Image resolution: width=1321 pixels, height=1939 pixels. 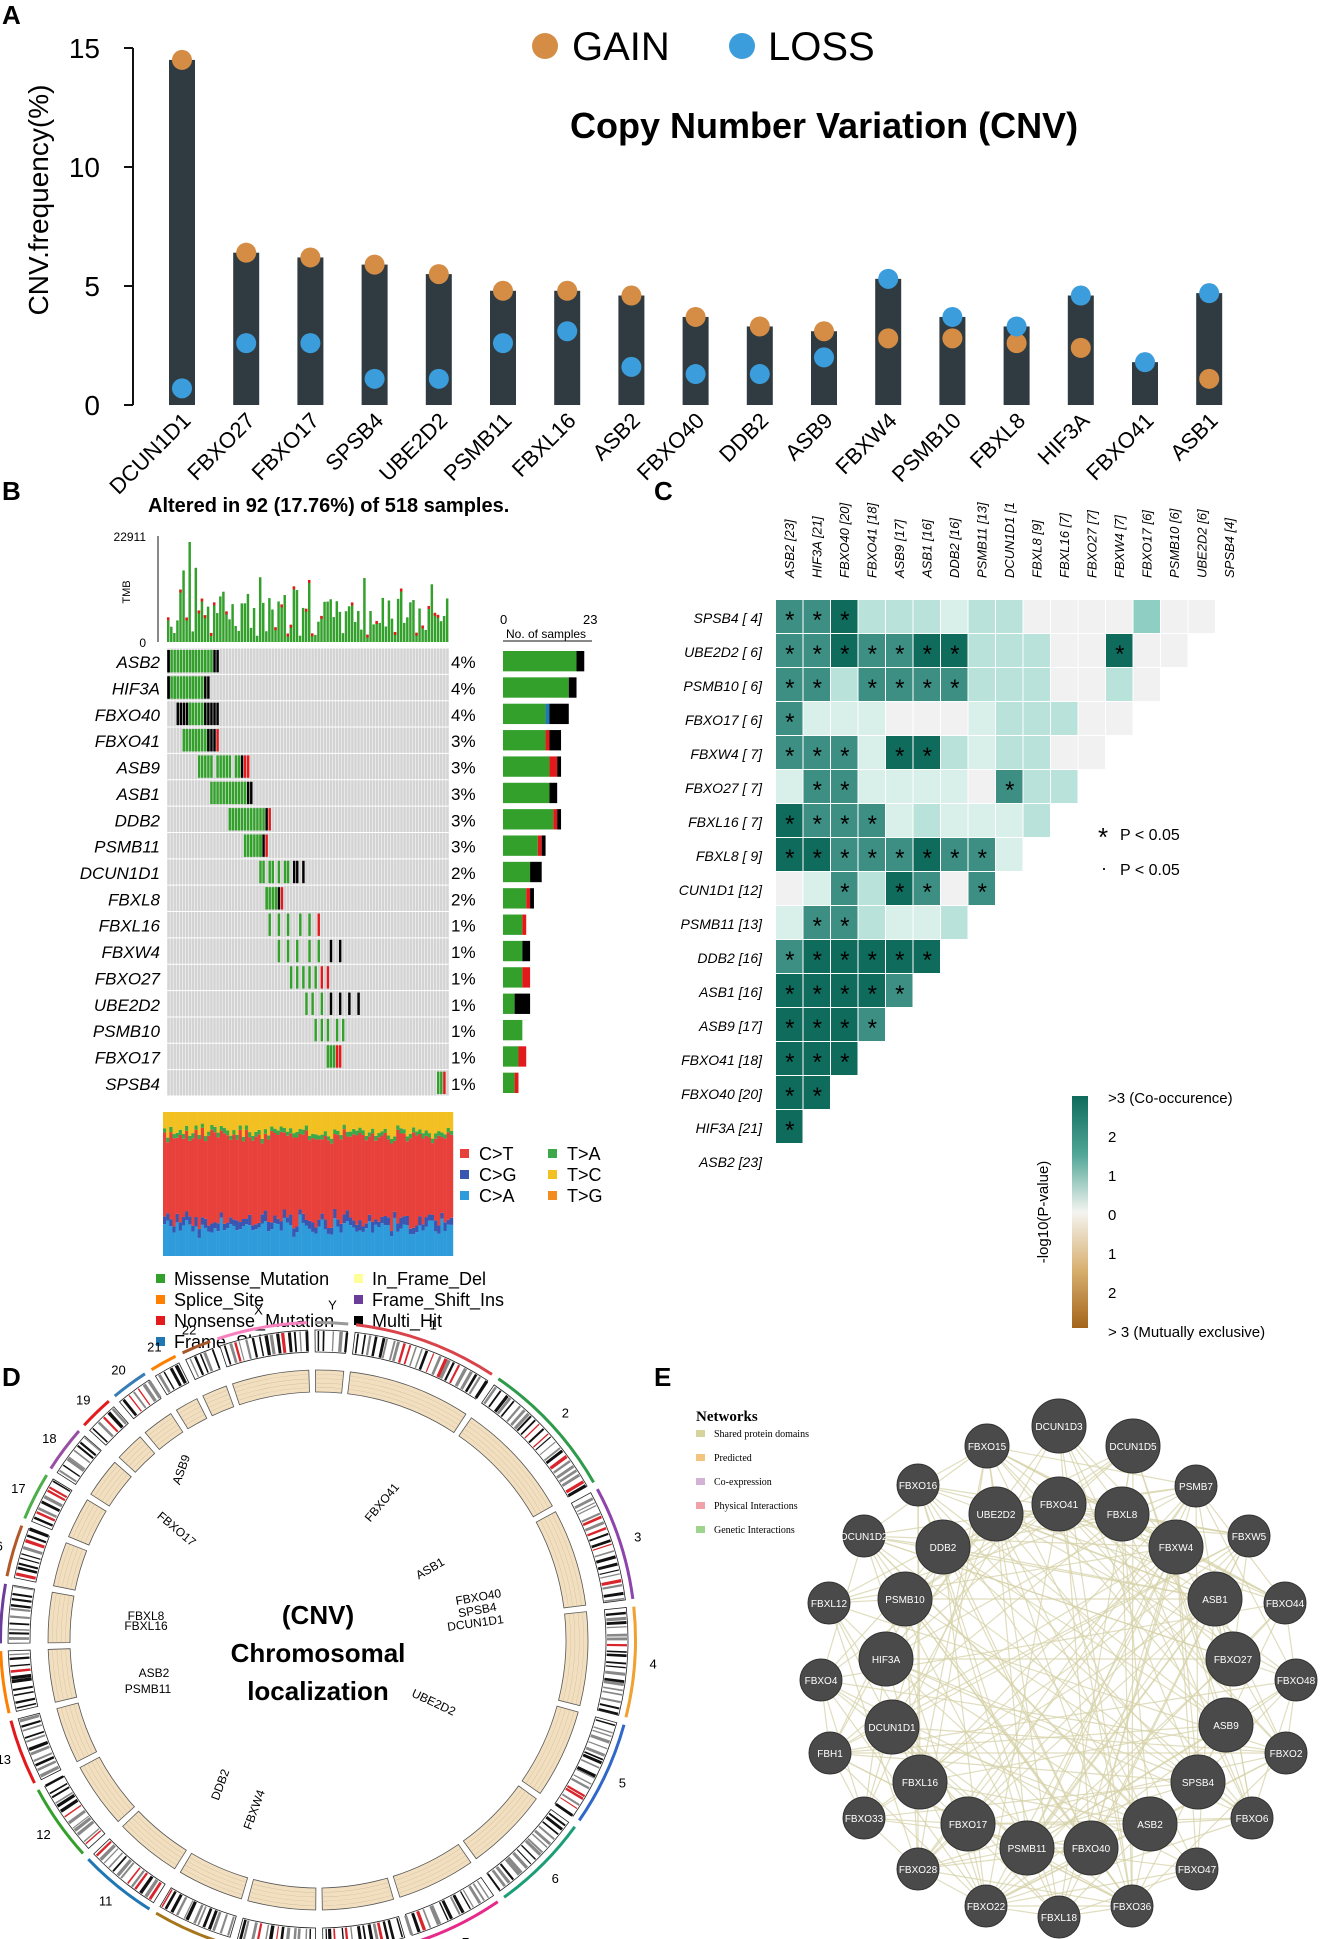 What do you see at coordinates (182, 232) in the screenshot?
I see `cnv-bar` at bounding box center [182, 232].